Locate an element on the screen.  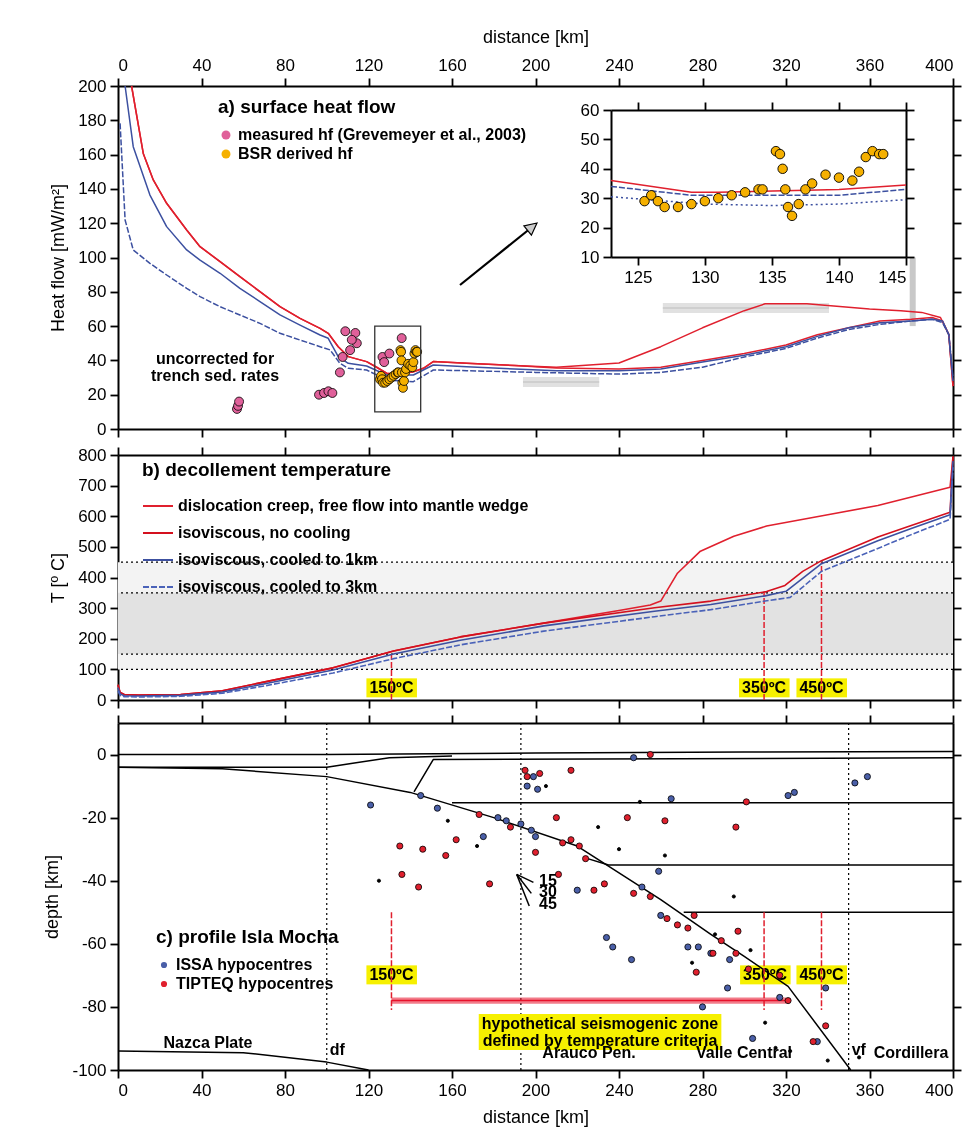
y-tick-label: -40 is located at coordinates (94, 881).